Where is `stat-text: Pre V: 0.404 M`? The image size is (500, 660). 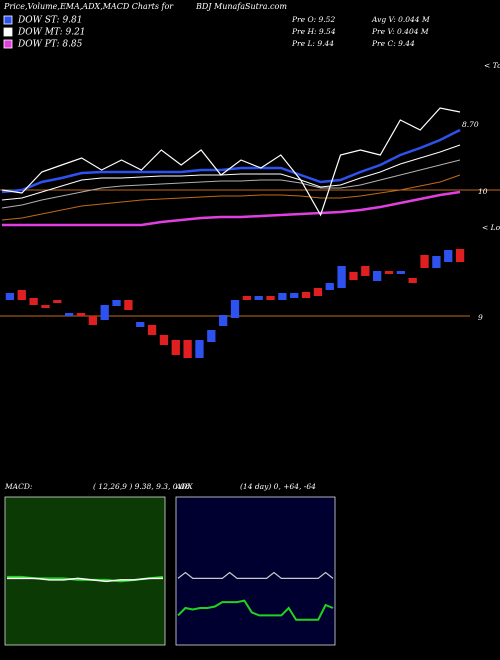
stat-text: Pre V: 0.404 M is located at coordinates (400, 31).